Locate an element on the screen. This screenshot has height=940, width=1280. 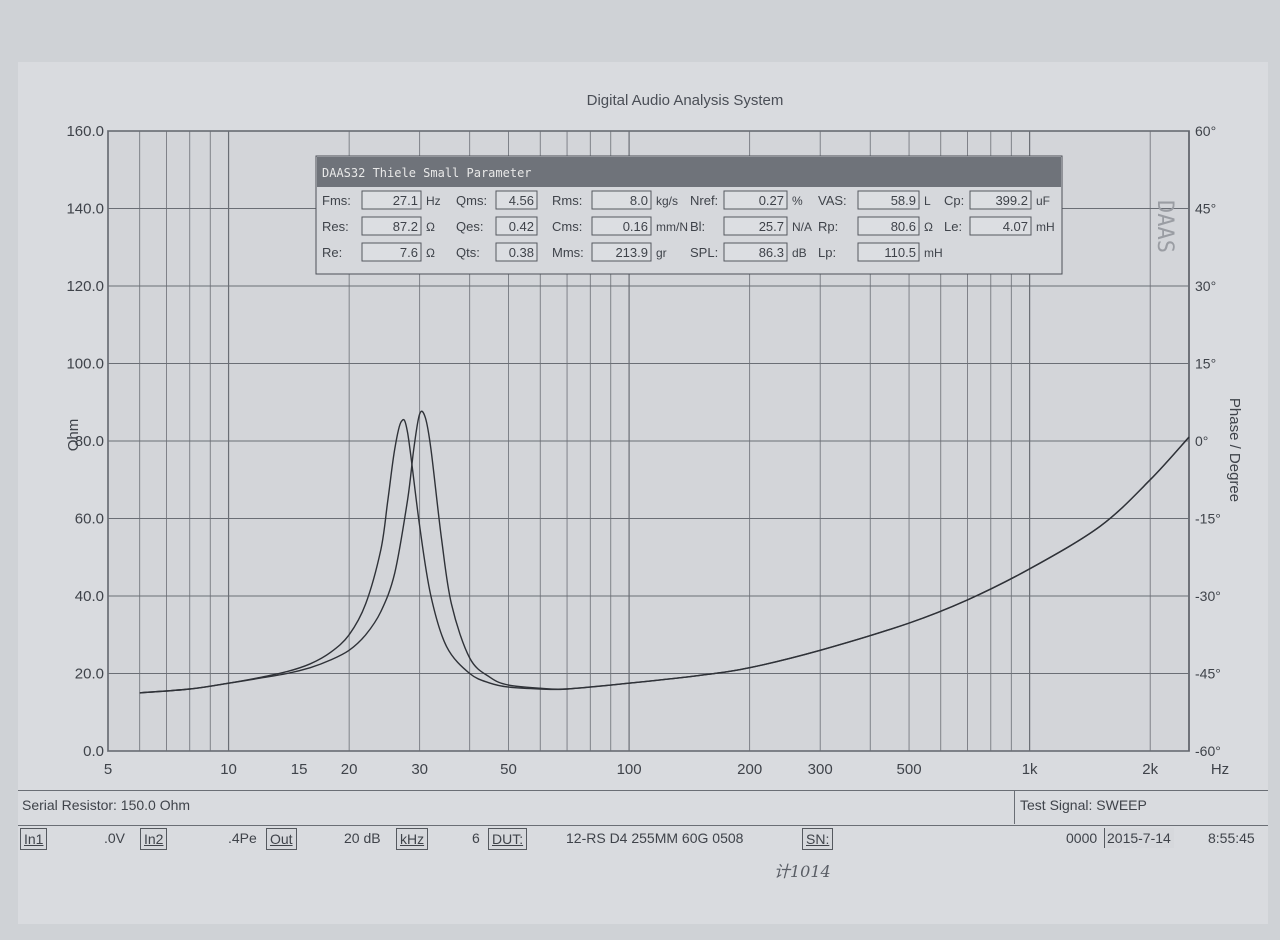
ts-param-value: 7.6 is located at coordinates (409, 252).